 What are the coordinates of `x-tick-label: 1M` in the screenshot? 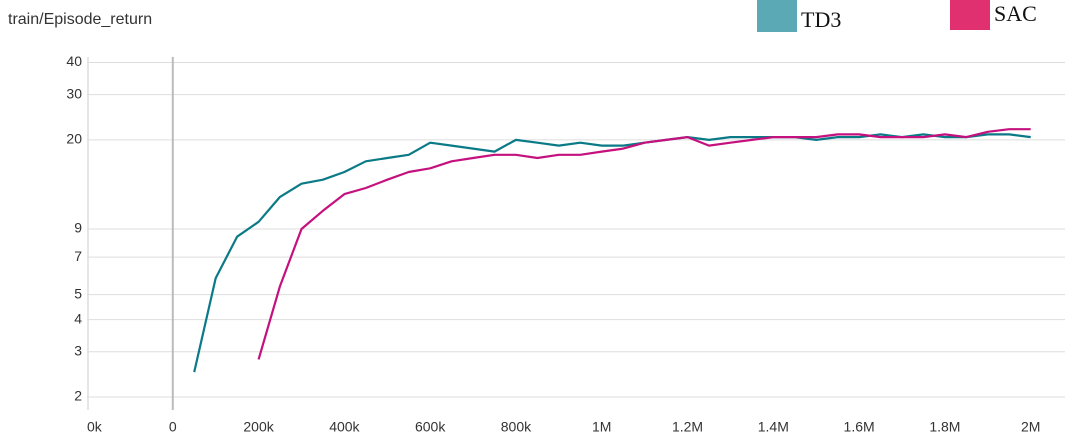 It's located at (601, 427).